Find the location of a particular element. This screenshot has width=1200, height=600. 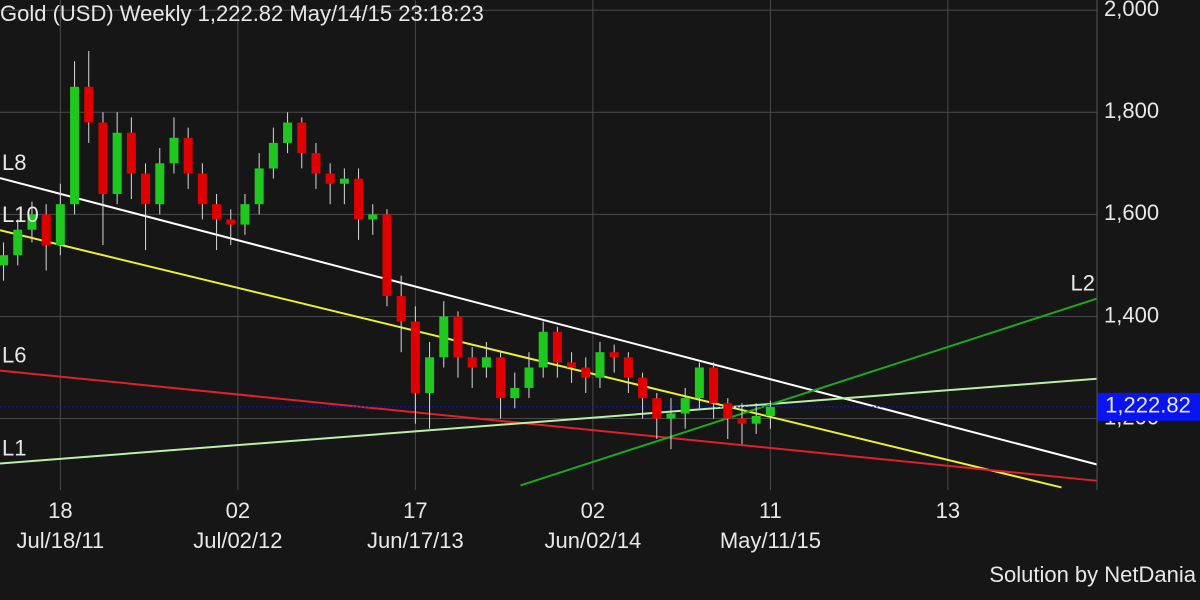

x-tick-label: 17 is located at coordinates (415, 510).